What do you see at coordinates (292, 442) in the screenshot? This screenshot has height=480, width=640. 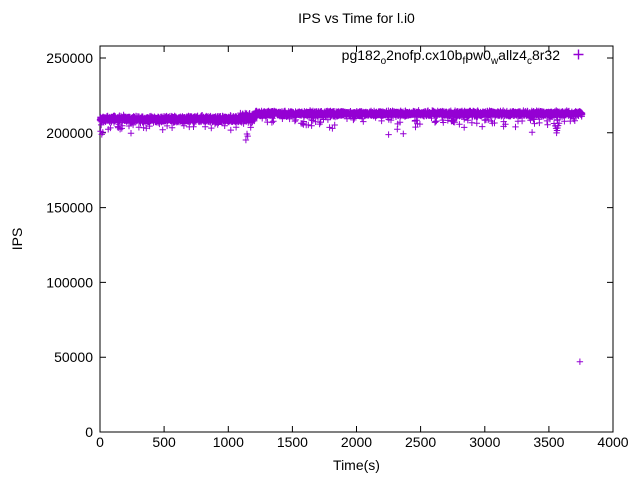 I see `x-tick-label: 1500` at bounding box center [292, 442].